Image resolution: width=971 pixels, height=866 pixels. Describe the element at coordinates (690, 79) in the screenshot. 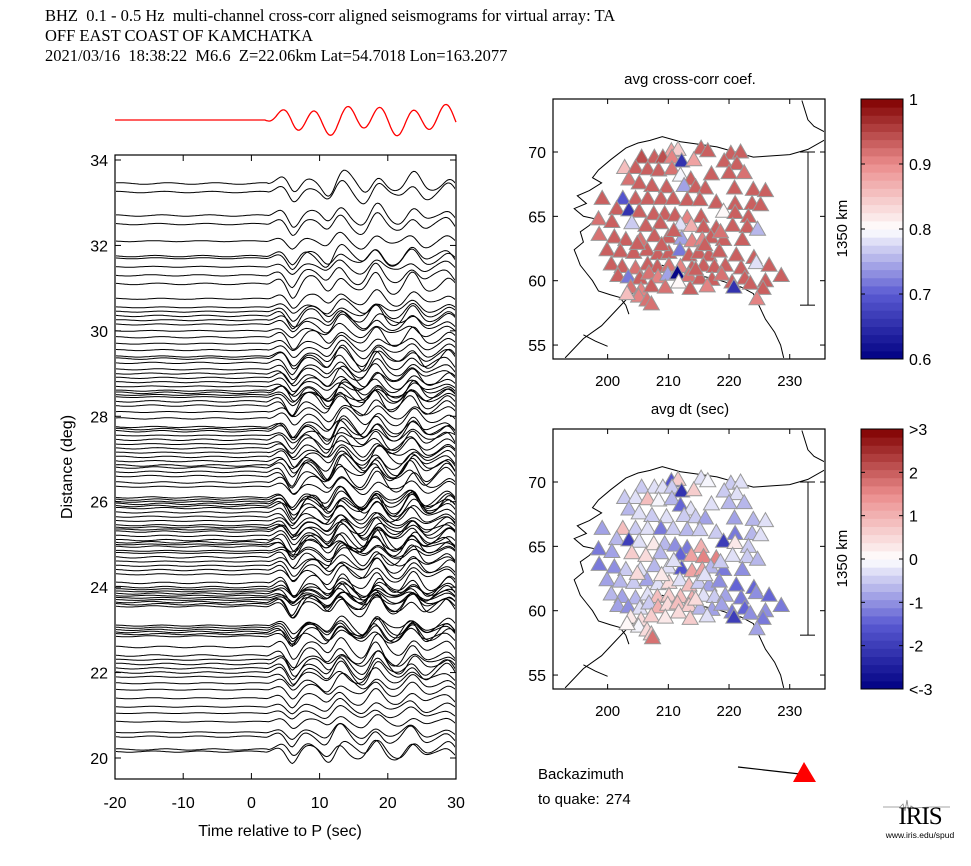

I see `map1-title: avg cross-corr coef.` at that location.